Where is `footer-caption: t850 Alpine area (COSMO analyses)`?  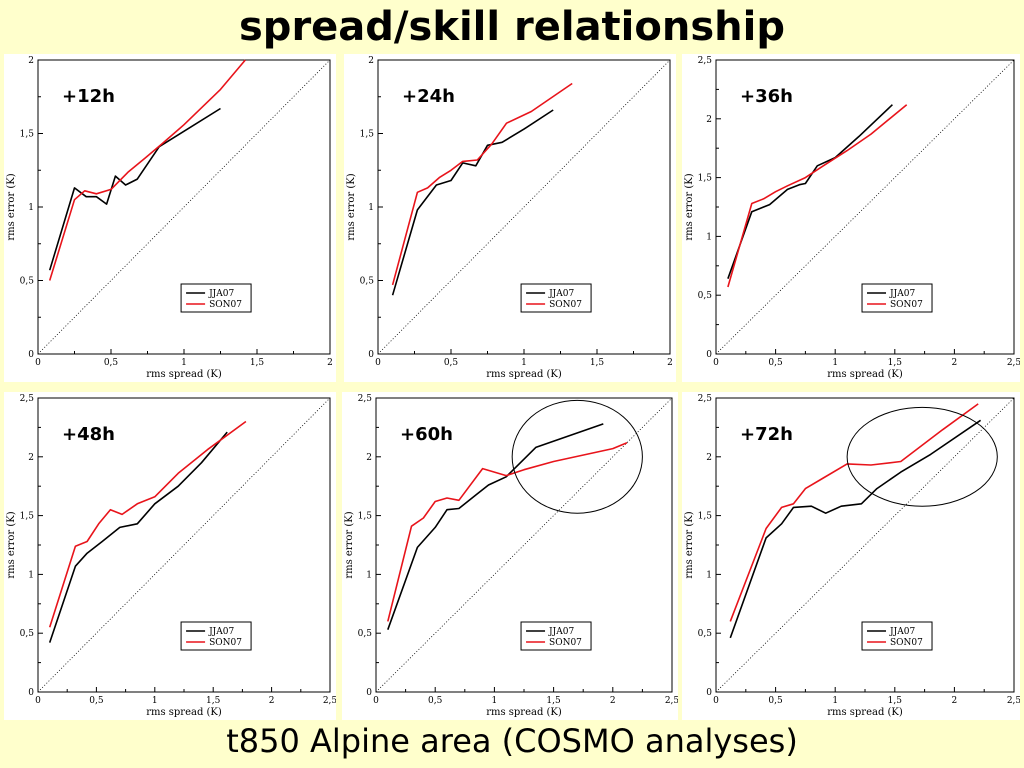 footer-caption: t850 Alpine area (COSMO analyses) is located at coordinates (512, 741).